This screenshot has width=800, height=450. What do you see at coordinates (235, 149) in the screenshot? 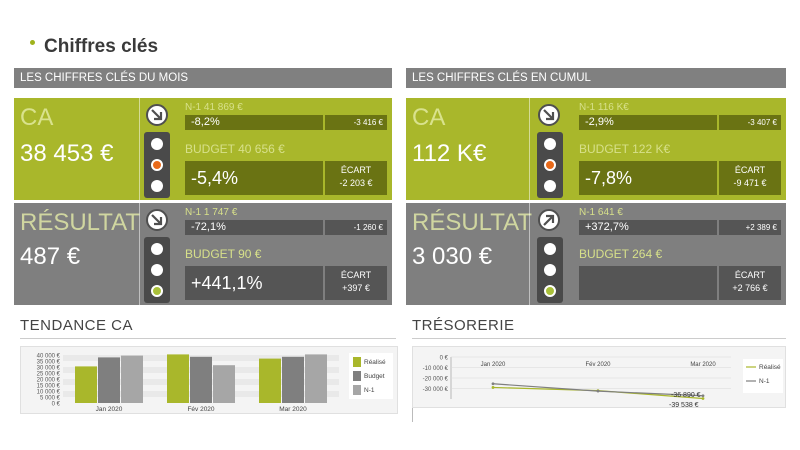
I see `budget-label: BUDGET 40 656 €` at bounding box center [235, 149].